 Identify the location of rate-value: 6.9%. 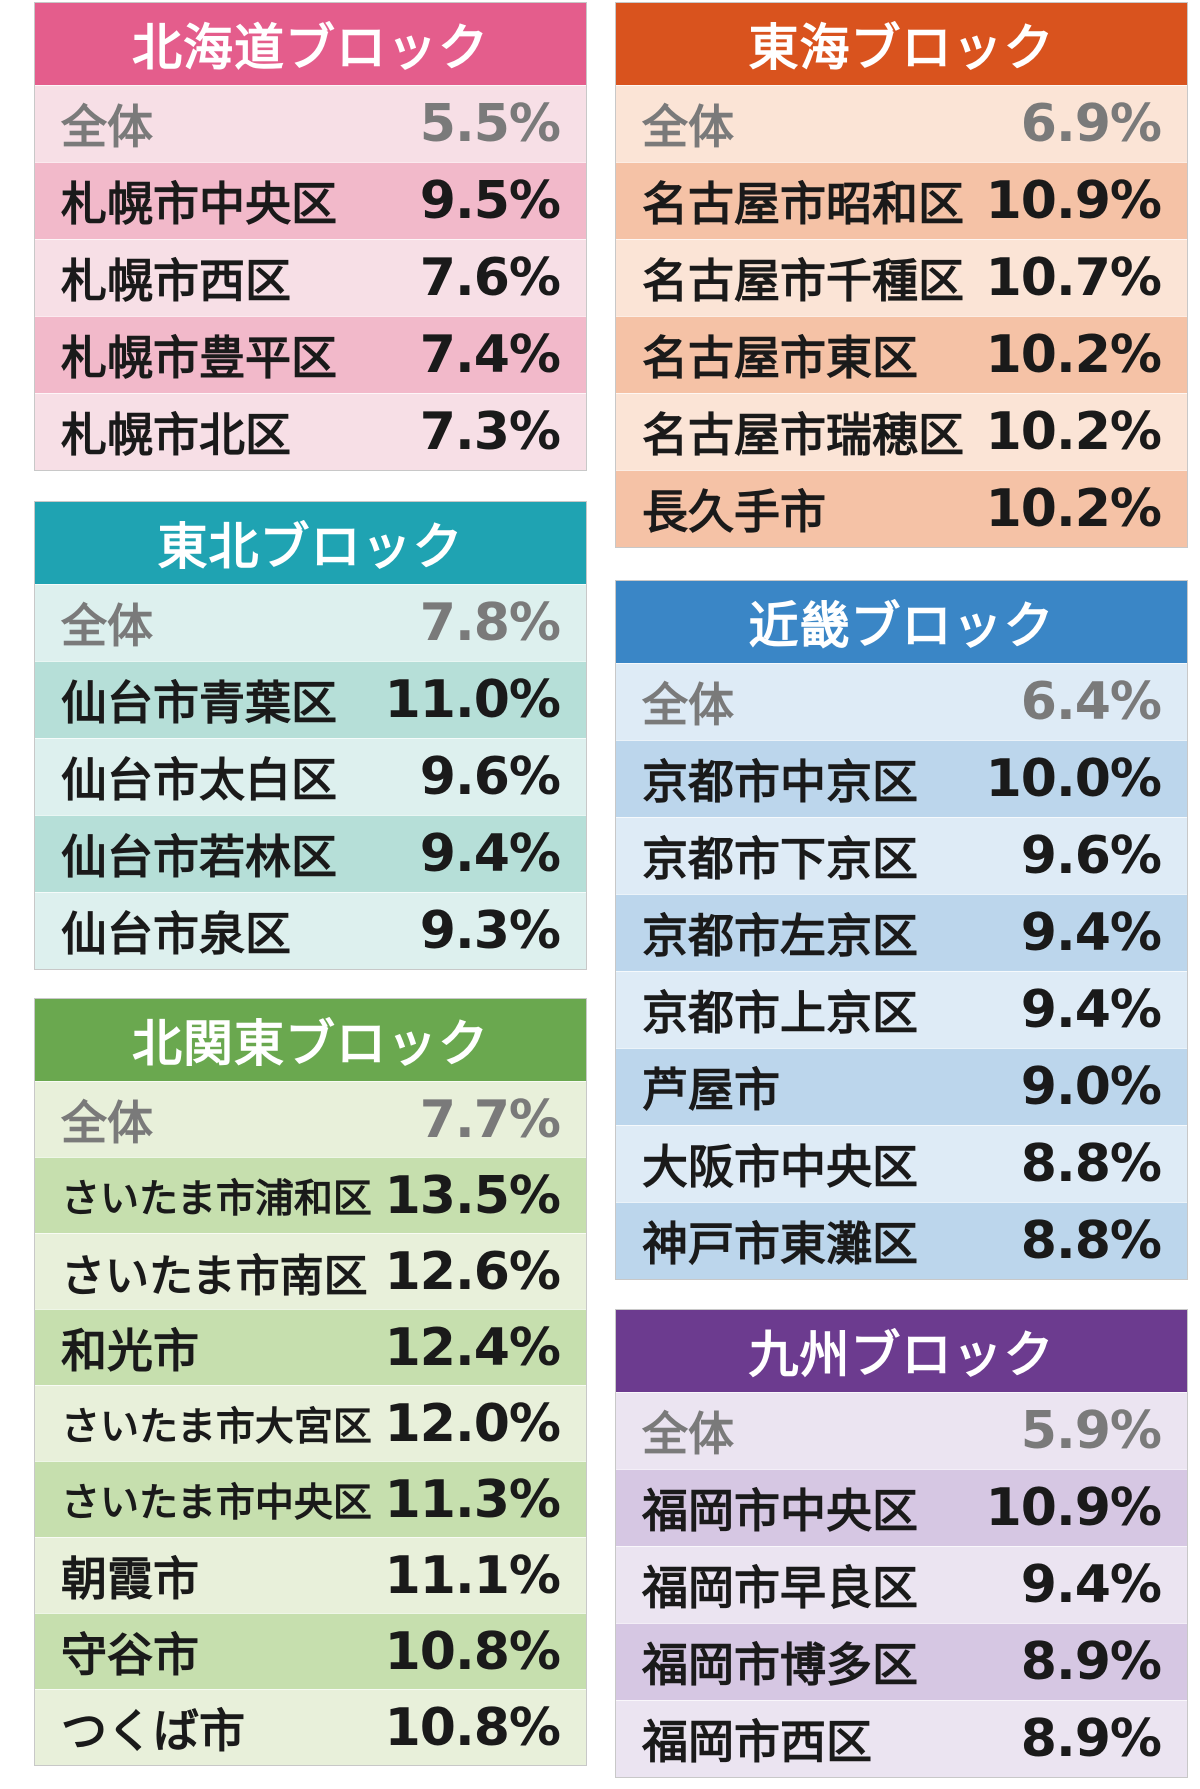
(1091, 124).